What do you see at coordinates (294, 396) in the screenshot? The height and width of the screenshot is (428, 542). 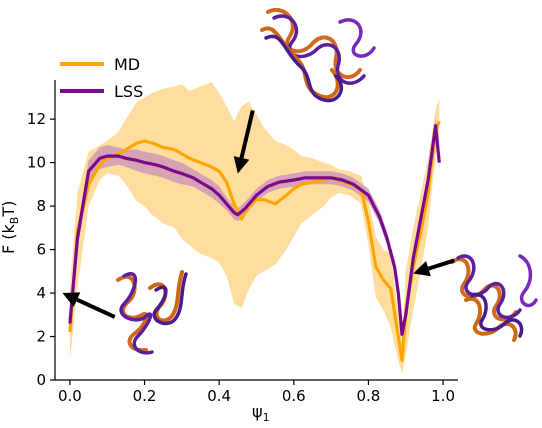 I see `x-tick-label: 0.6` at bounding box center [294, 396].